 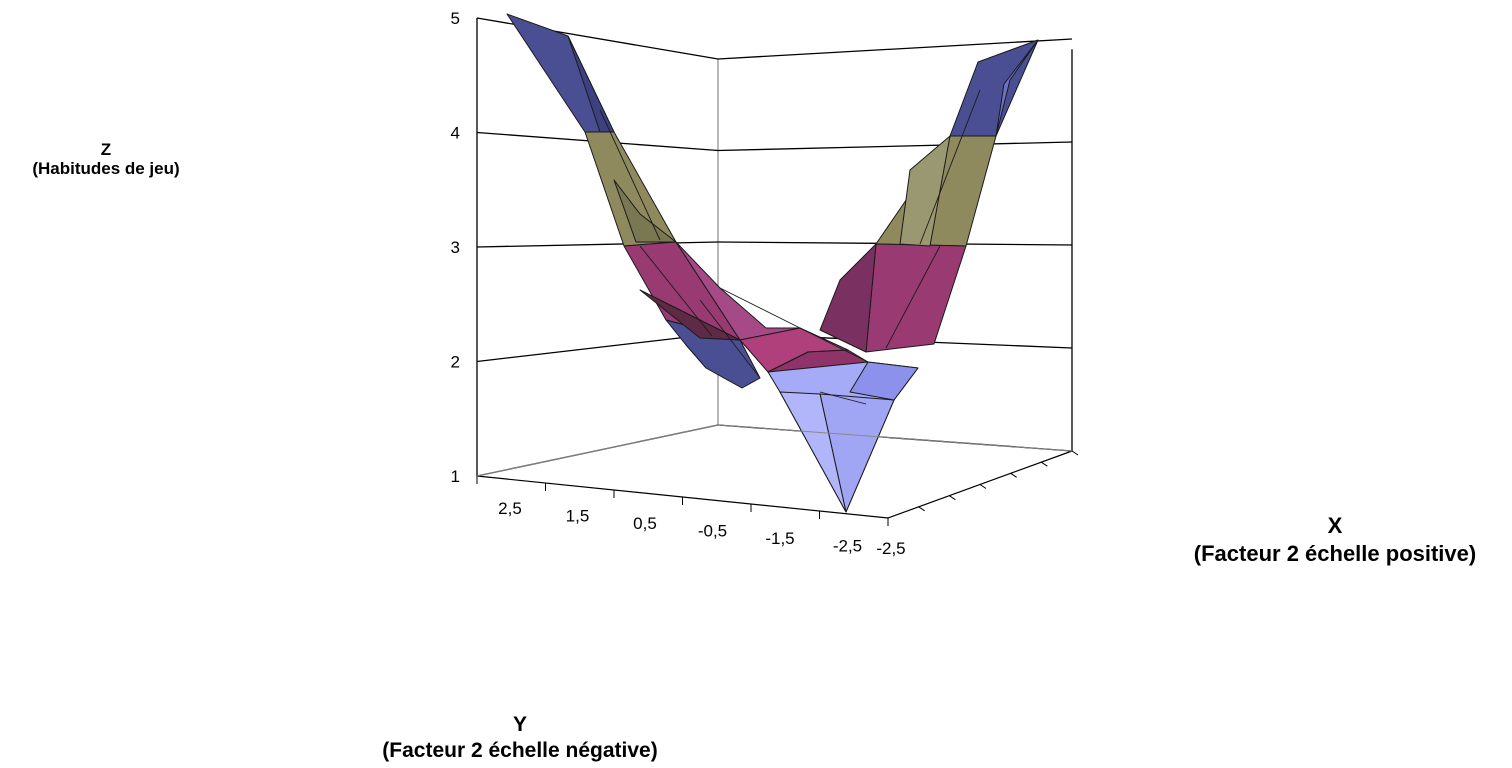 I want to click on z-axis-title: Z (Habitudes de jeu), so click(x=106, y=159).